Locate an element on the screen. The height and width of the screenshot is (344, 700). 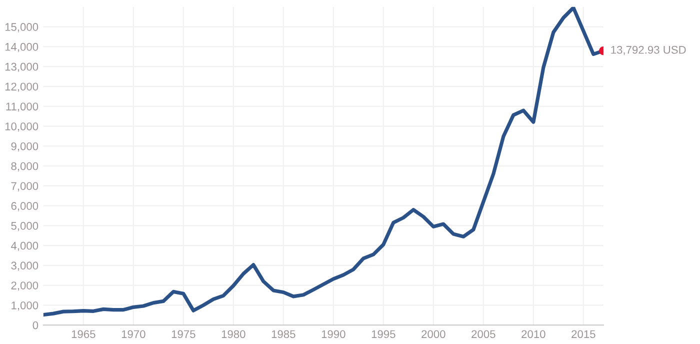
y-tick-label: 6,000 is located at coordinates (24, 207).